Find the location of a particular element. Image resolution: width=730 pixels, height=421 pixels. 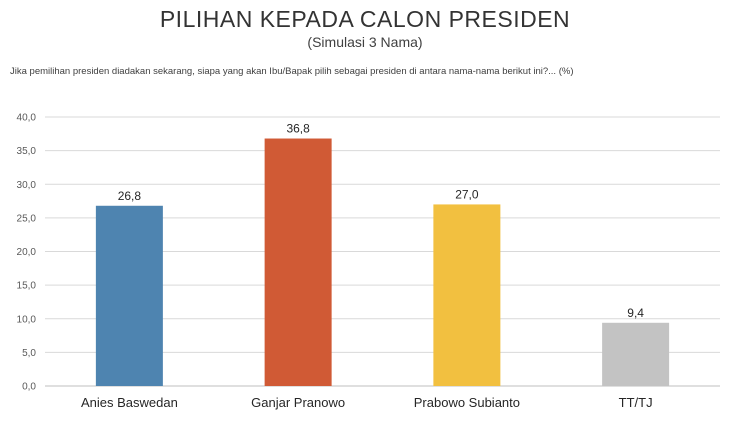

chart-subtitle: (Simulasi 3 Nama) is located at coordinates (365, 42).